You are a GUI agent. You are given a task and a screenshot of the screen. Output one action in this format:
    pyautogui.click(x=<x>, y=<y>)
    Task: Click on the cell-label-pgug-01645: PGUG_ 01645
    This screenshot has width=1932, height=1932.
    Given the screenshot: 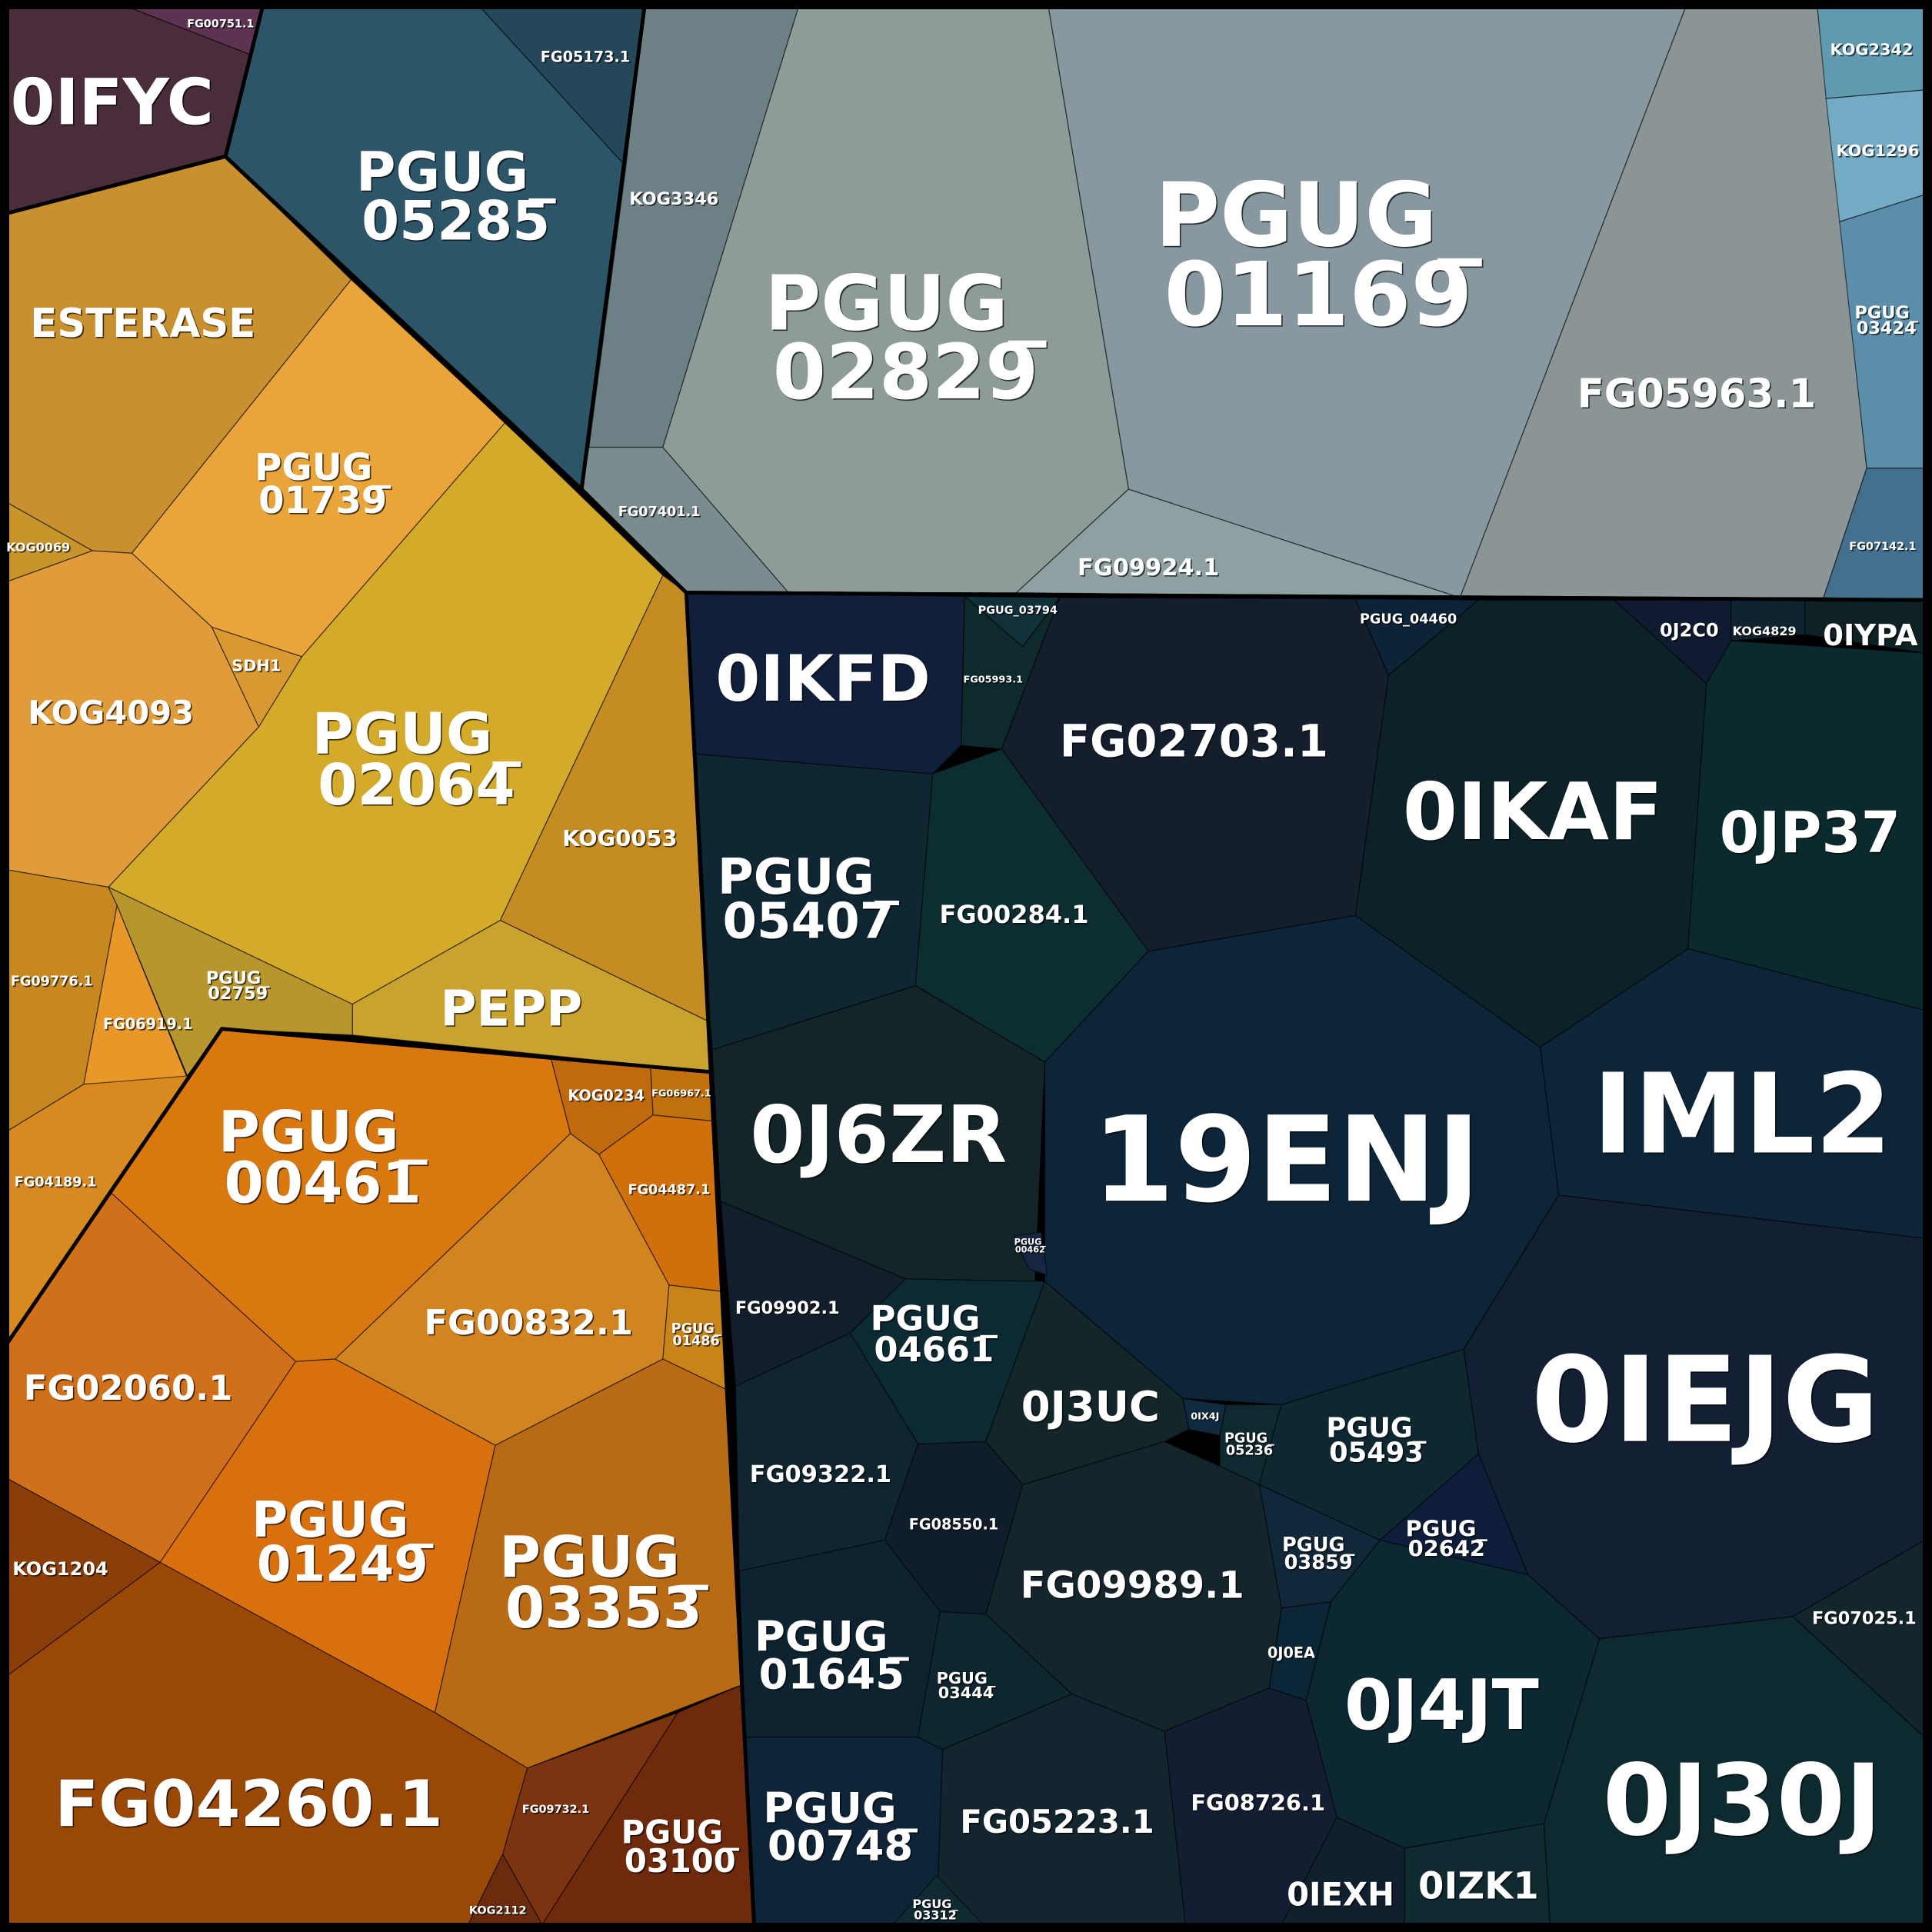 What is the action you would take?
    pyautogui.click(x=832, y=1655)
    